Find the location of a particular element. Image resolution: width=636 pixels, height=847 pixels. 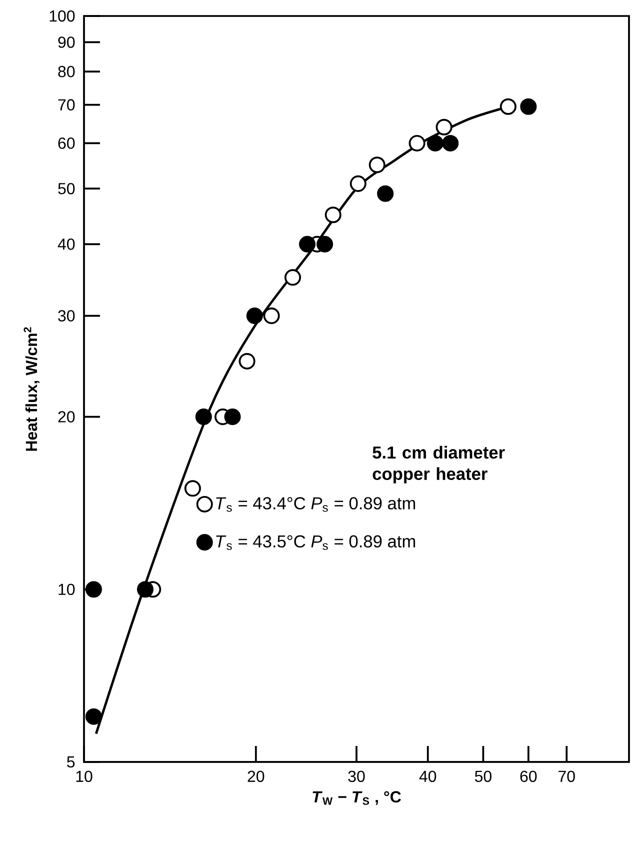

x-axis-title: T$_{W}$ − T$_{S}$ , °C is located at coordinates (356, 798).